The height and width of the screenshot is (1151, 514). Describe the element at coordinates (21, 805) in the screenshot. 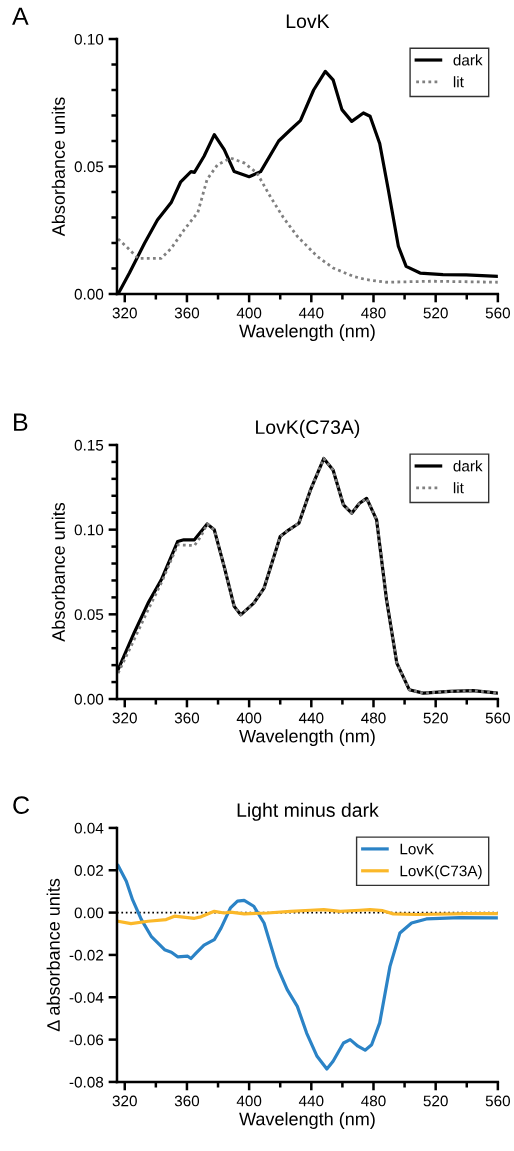

I see `text: C` at that location.